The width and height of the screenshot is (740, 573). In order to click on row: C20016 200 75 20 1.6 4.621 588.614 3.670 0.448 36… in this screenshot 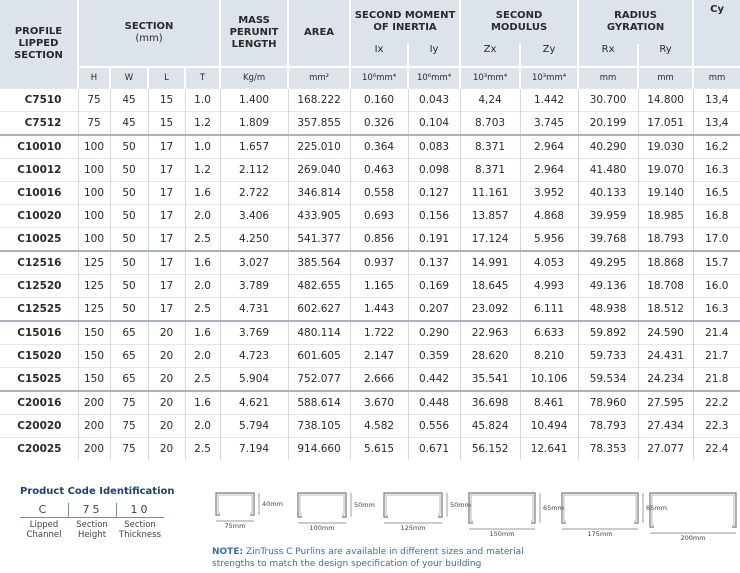, I will do `click(370, 402)`.